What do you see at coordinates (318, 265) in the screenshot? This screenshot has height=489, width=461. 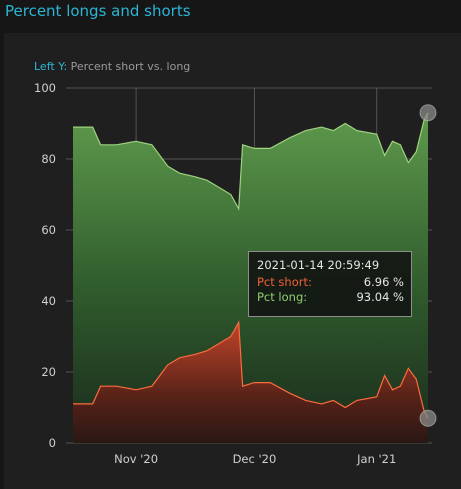 I see `tooltip-date: 2021-01-14 20:59:49` at bounding box center [318, 265].